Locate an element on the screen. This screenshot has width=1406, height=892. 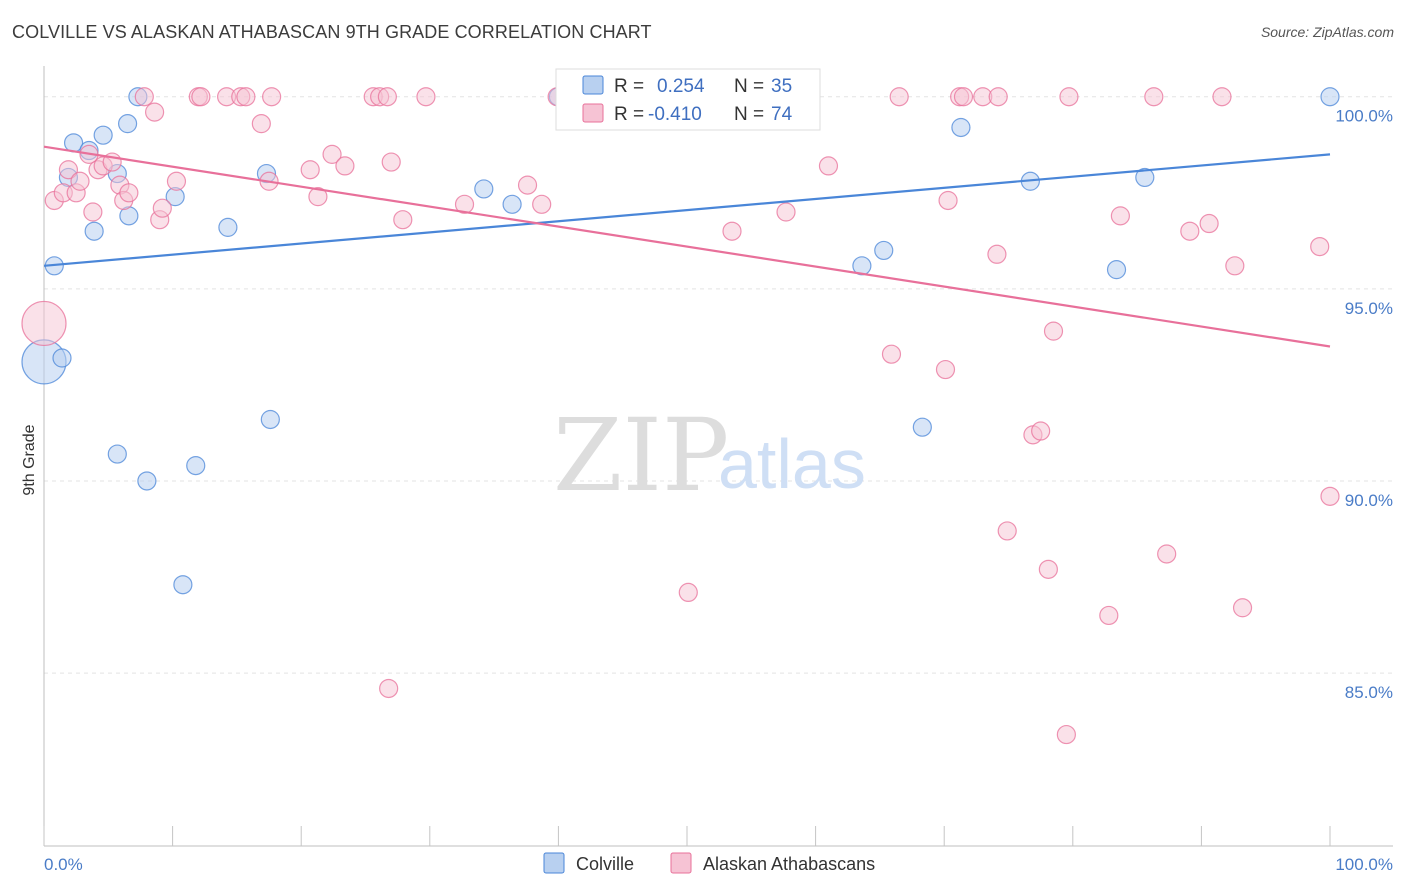
watermark-atlas: atlas is located at coordinates (792, 464).